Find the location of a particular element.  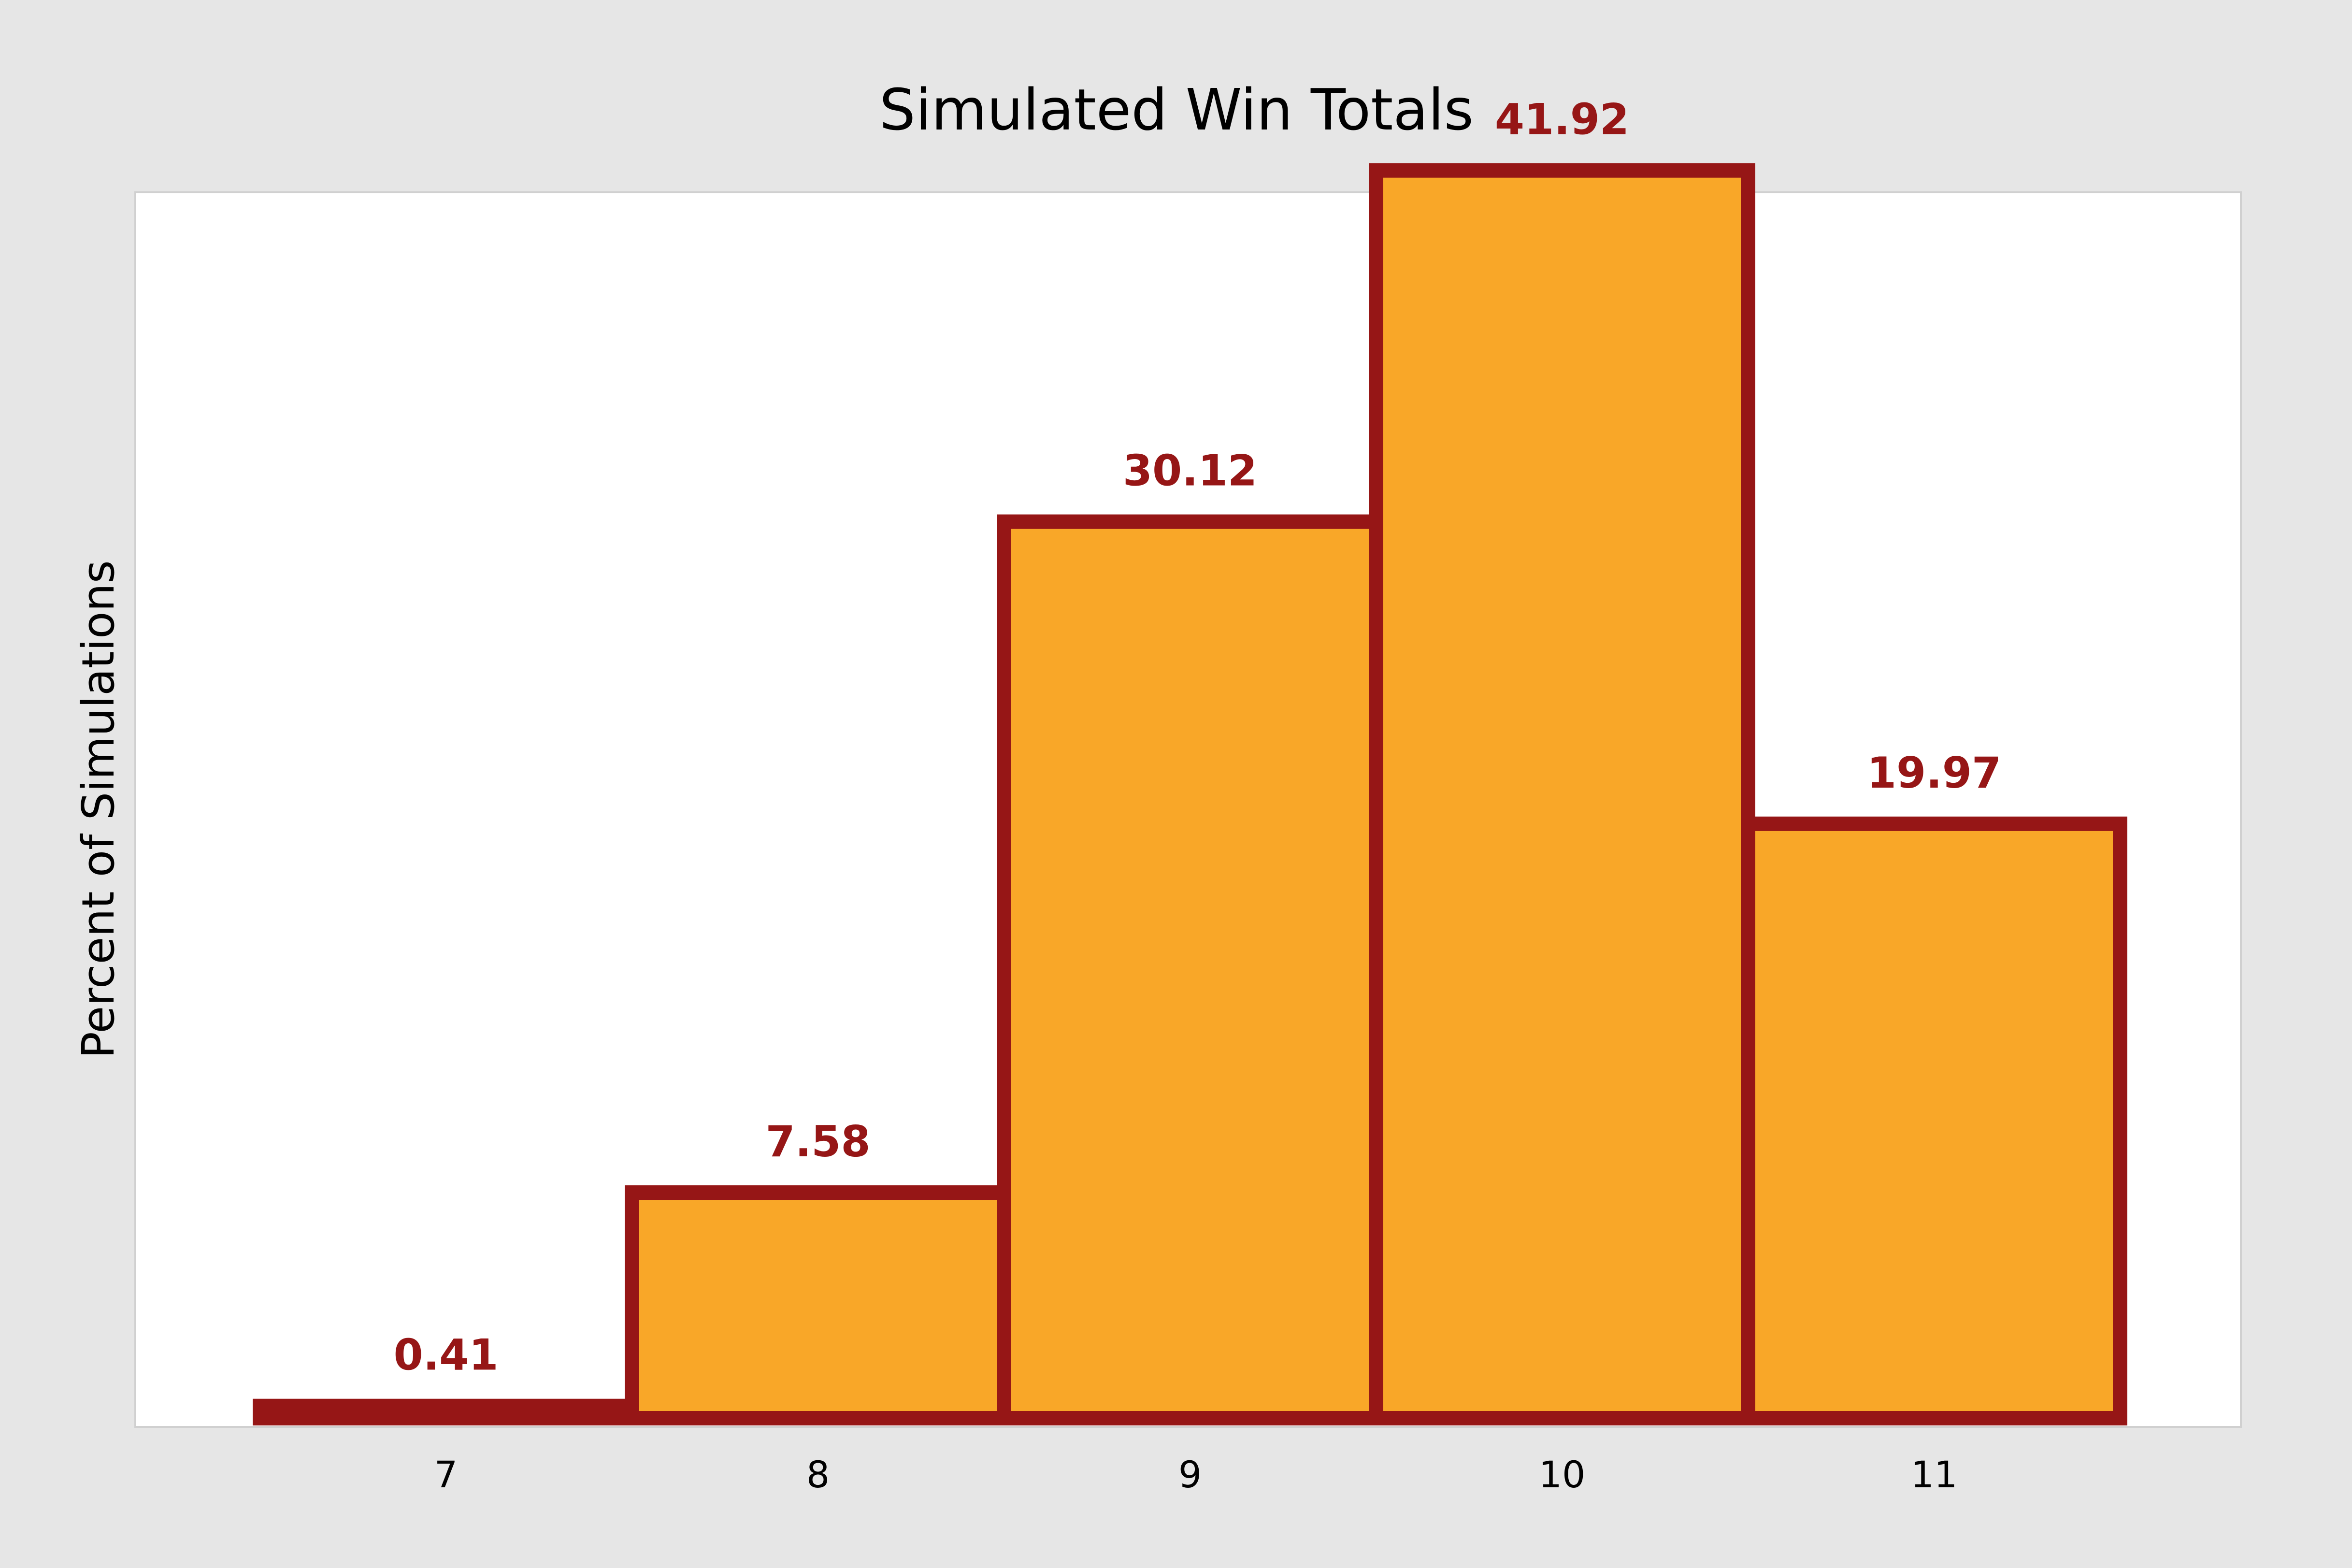

x-tick-label-9: 9 is located at coordinates (1190, 1474).